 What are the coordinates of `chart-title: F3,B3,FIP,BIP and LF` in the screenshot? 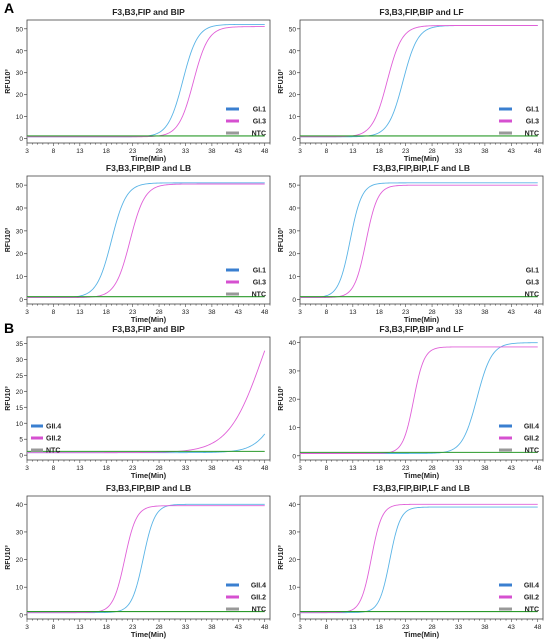 It's located at (421, 329).